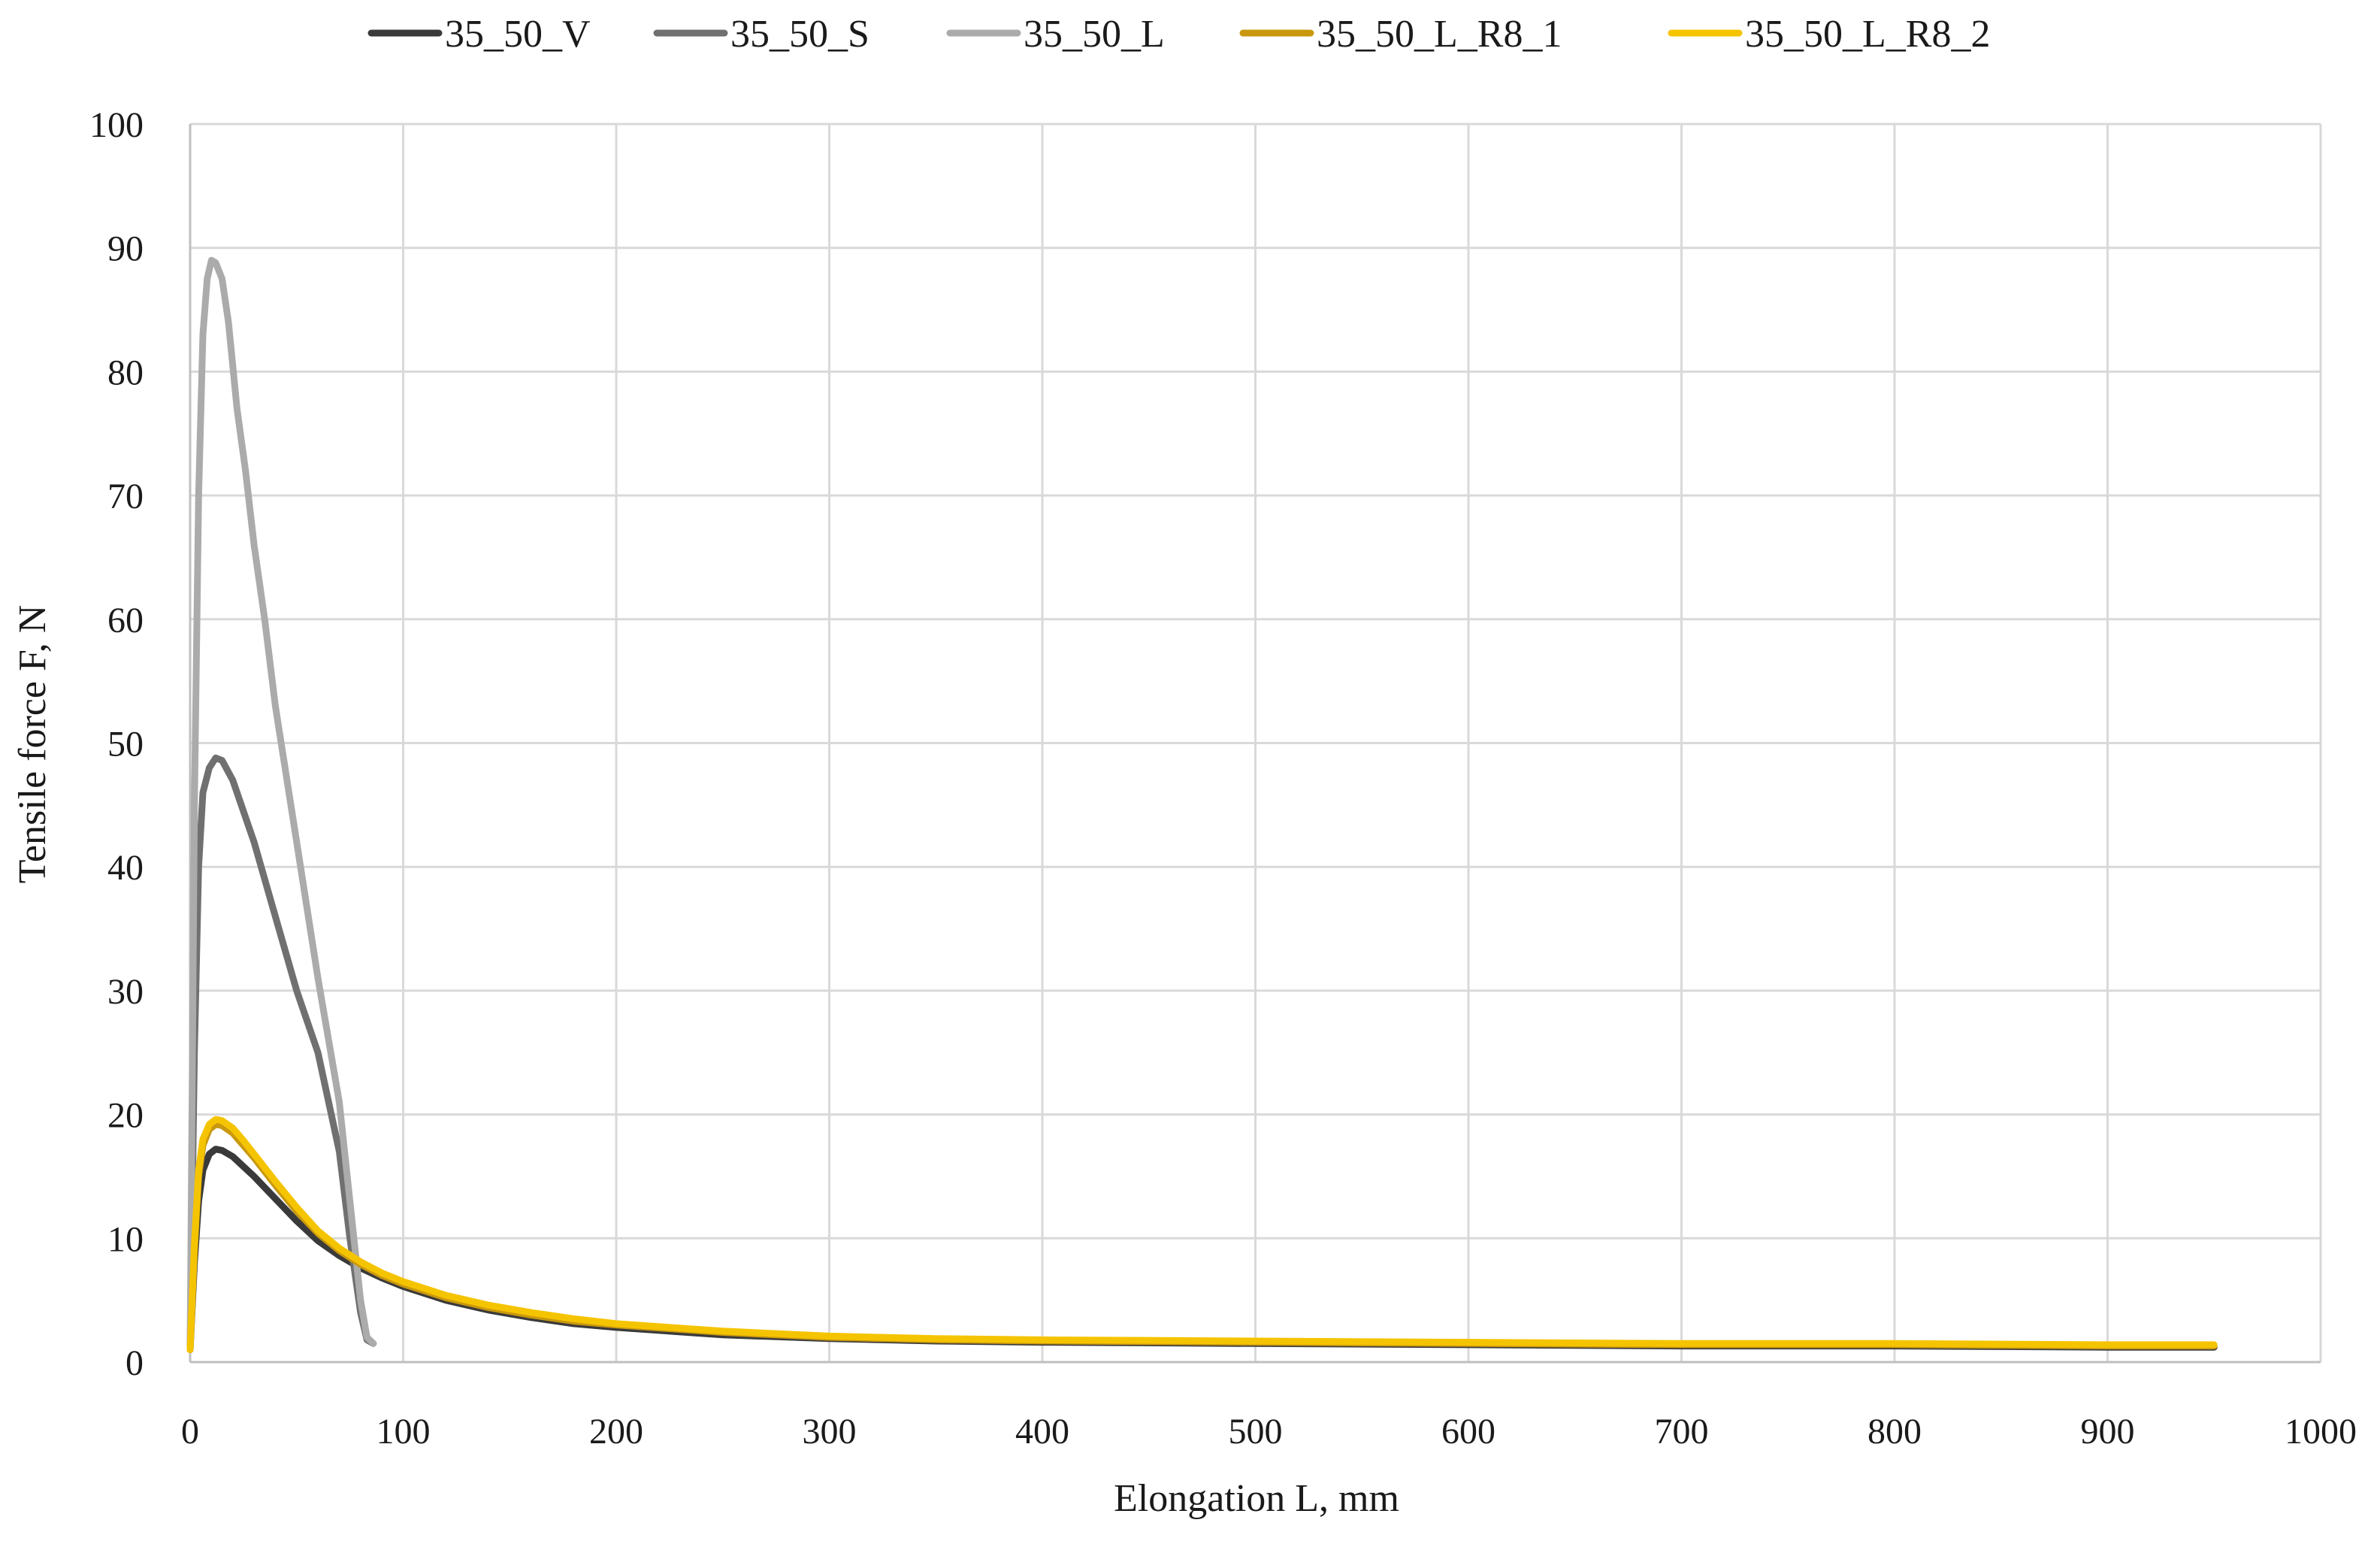 Image resolution: width=2380 pixels, height=1544 pixels. Describe the element at coordinates (125, 992) in the screenshot. I see `y-tick-label: 30` at that location.